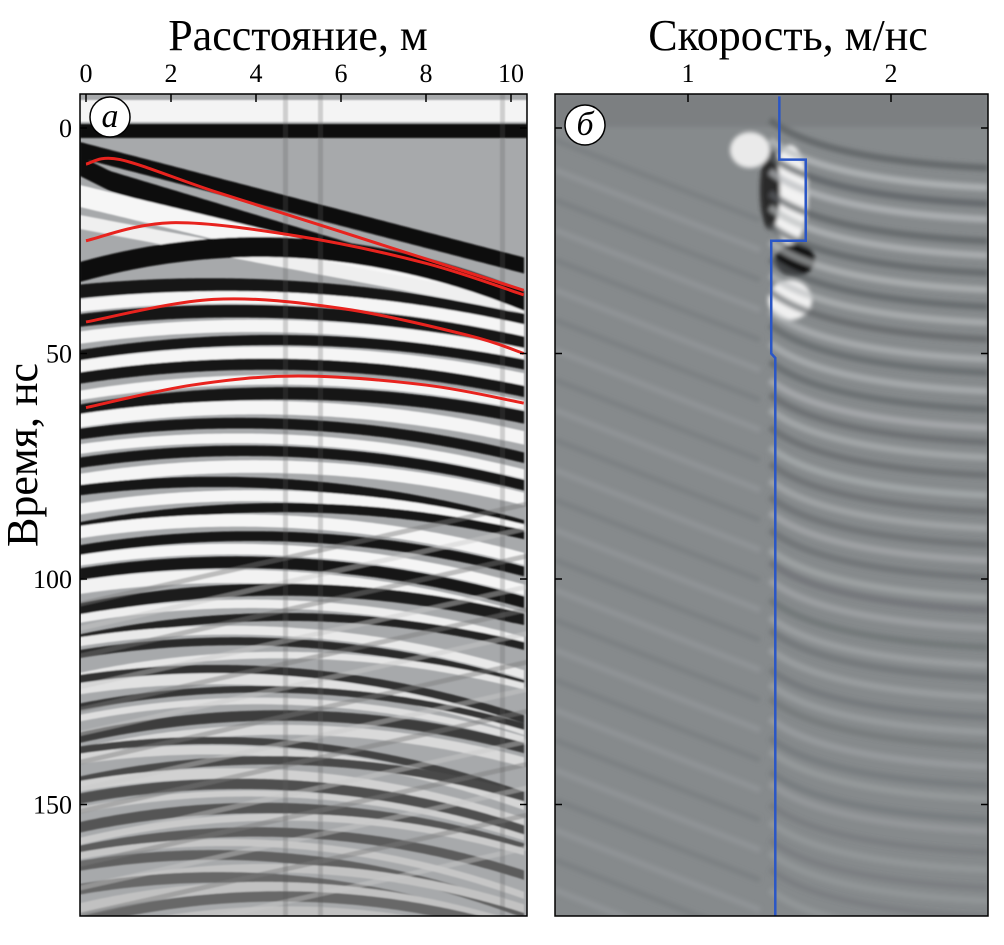  I want to click on panel-a-y-tick-label: 100, so click(52, 579).